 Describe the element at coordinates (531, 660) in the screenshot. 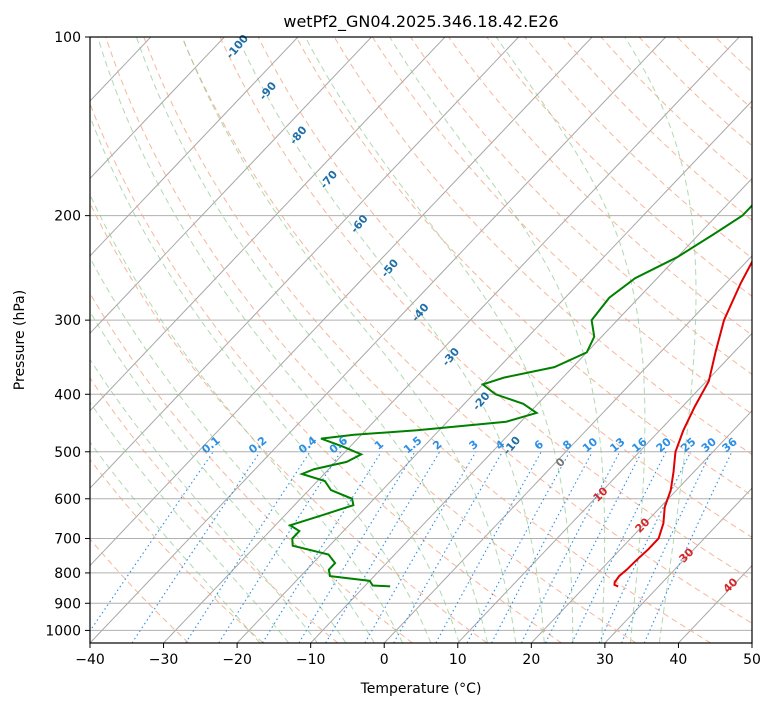

I see `x-tick-label: 20` at that location.